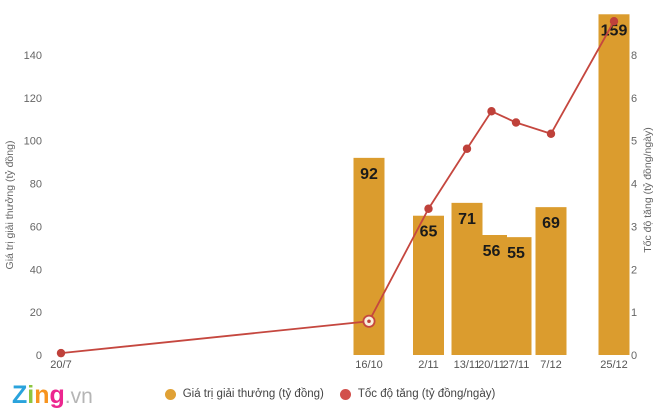  I want to click on logo-letter: g, so click(57, 395).